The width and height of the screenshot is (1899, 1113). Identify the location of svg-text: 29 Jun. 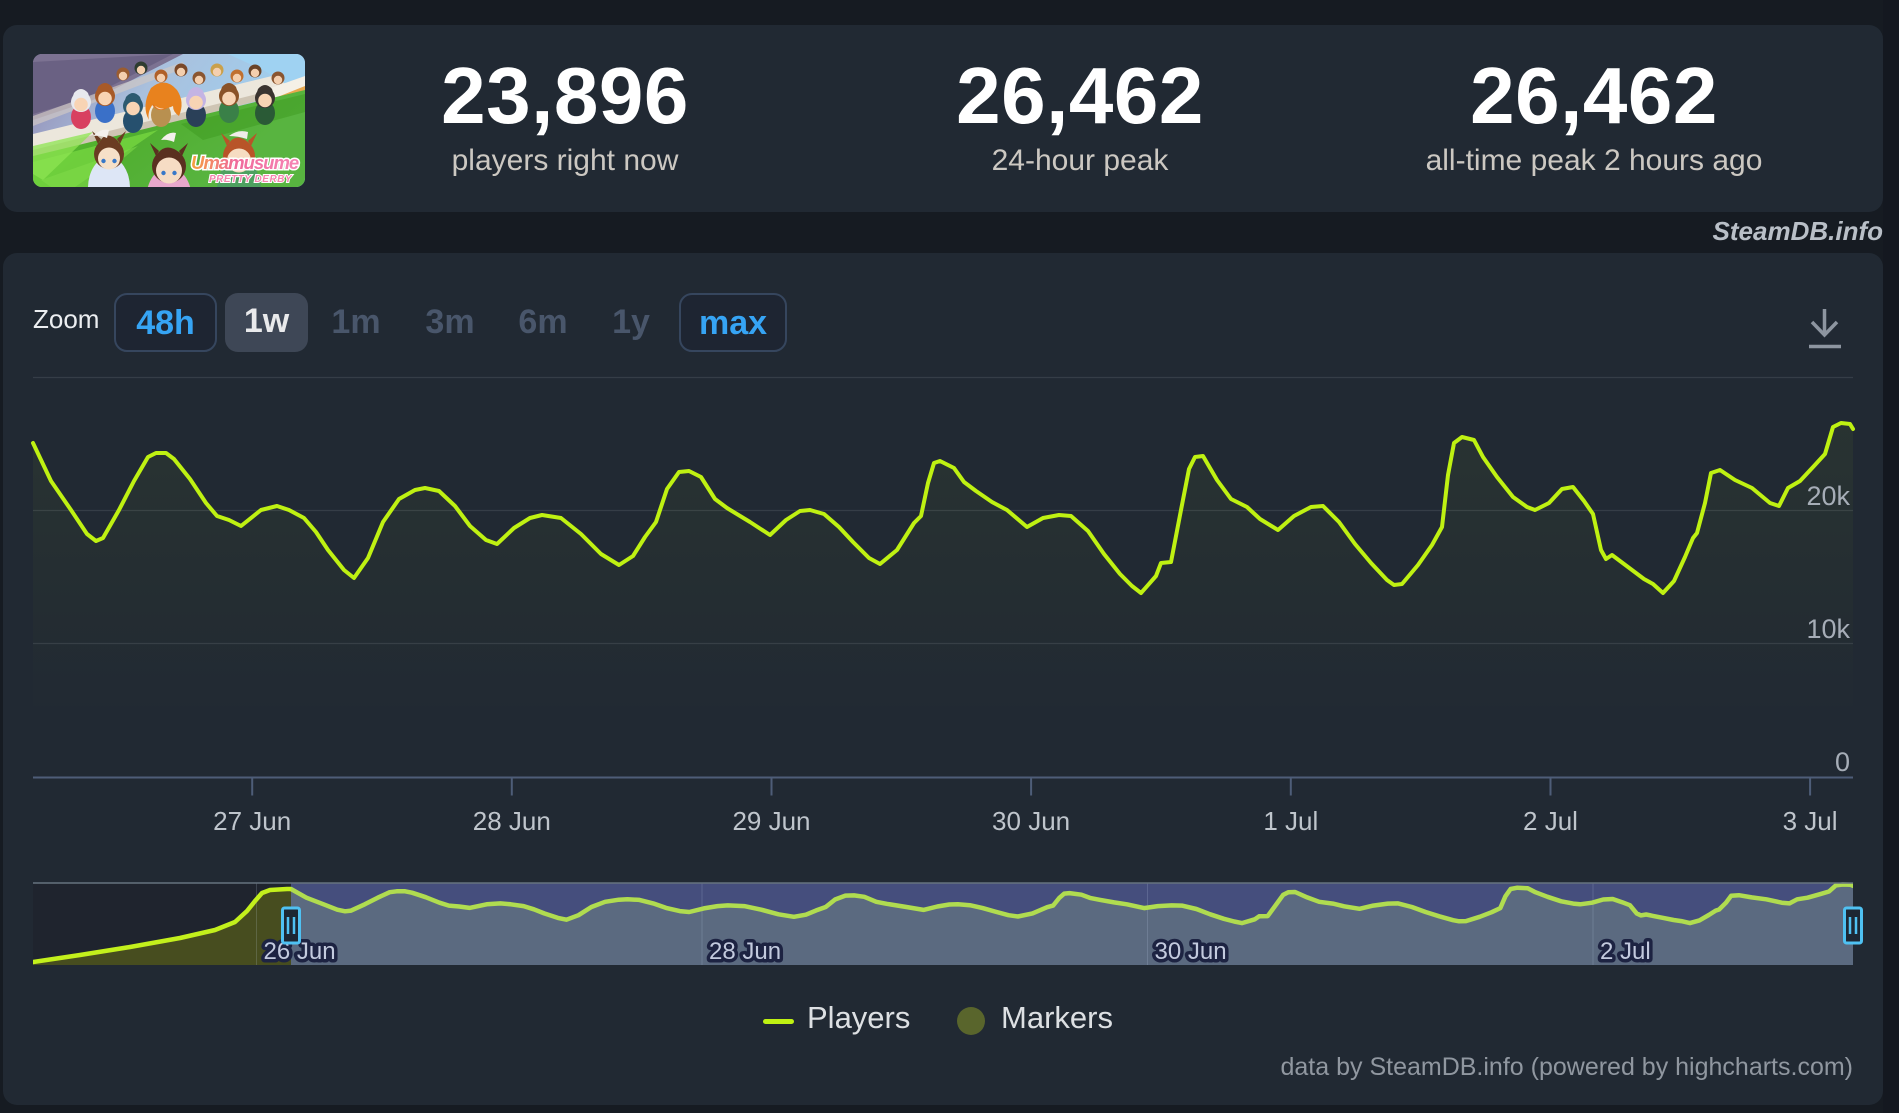
(771, 821).